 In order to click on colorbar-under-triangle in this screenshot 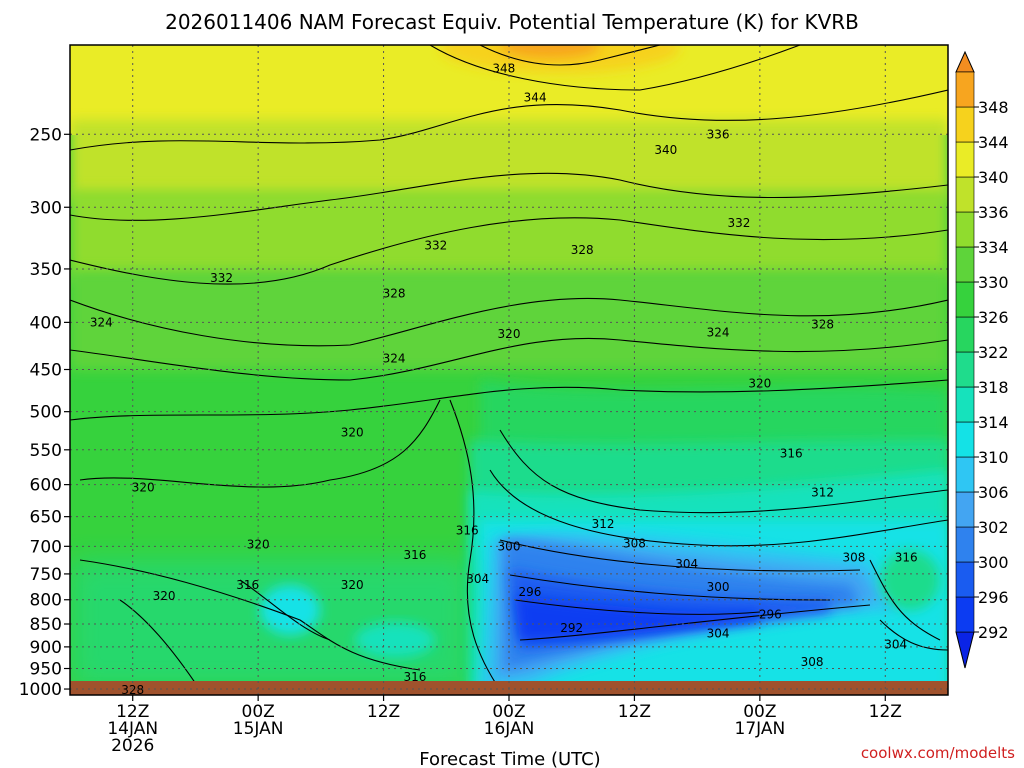, I will do `click(965, 650)`.